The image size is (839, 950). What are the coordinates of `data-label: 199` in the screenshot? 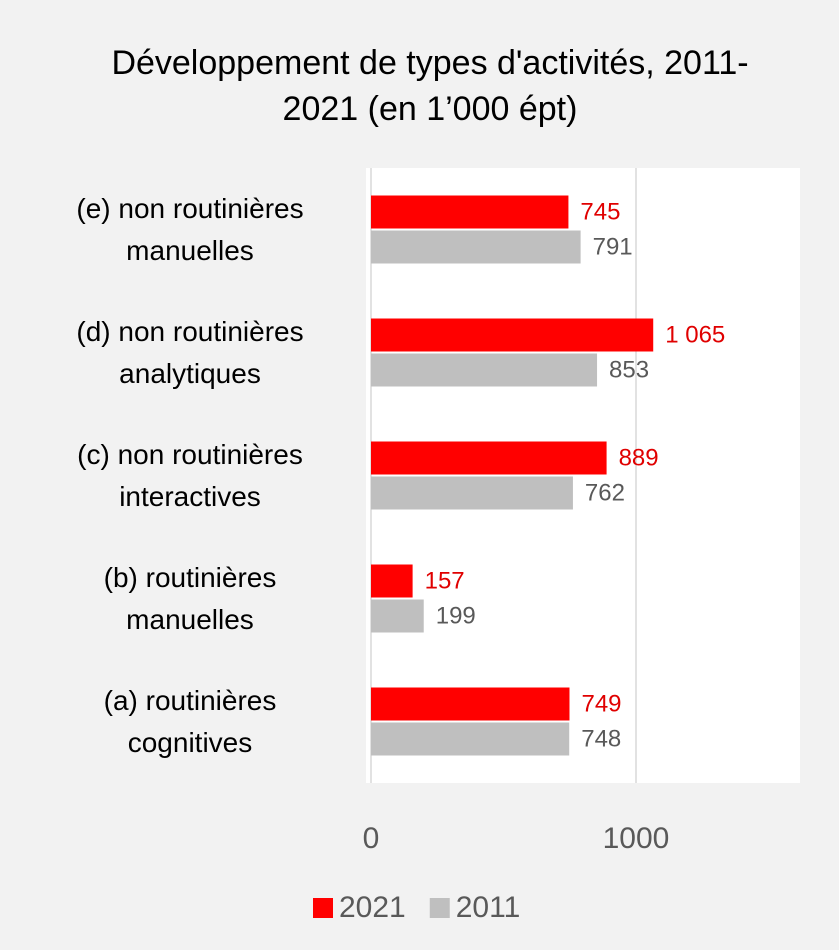 It's located at (456, 615).